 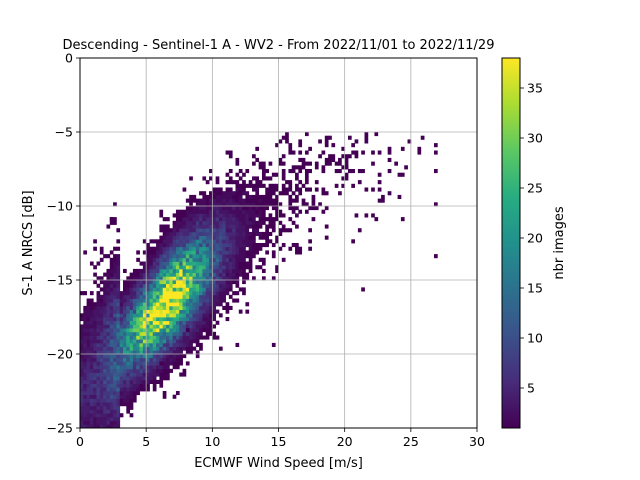 What do you see at coordinates (278, 463) in the screenshot?
I see `x-axis-label: ECMWF Wind Speed [m/s]` at bounding box center [278, 463].